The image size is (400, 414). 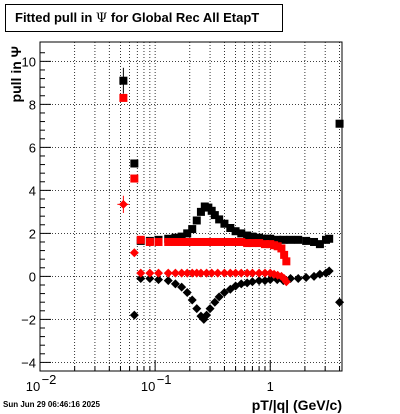 What do you see at coordinates (16, 74) in the screenshot?
I see `y-axis-label: pull in Ψ` at bounding box center [16, 74].